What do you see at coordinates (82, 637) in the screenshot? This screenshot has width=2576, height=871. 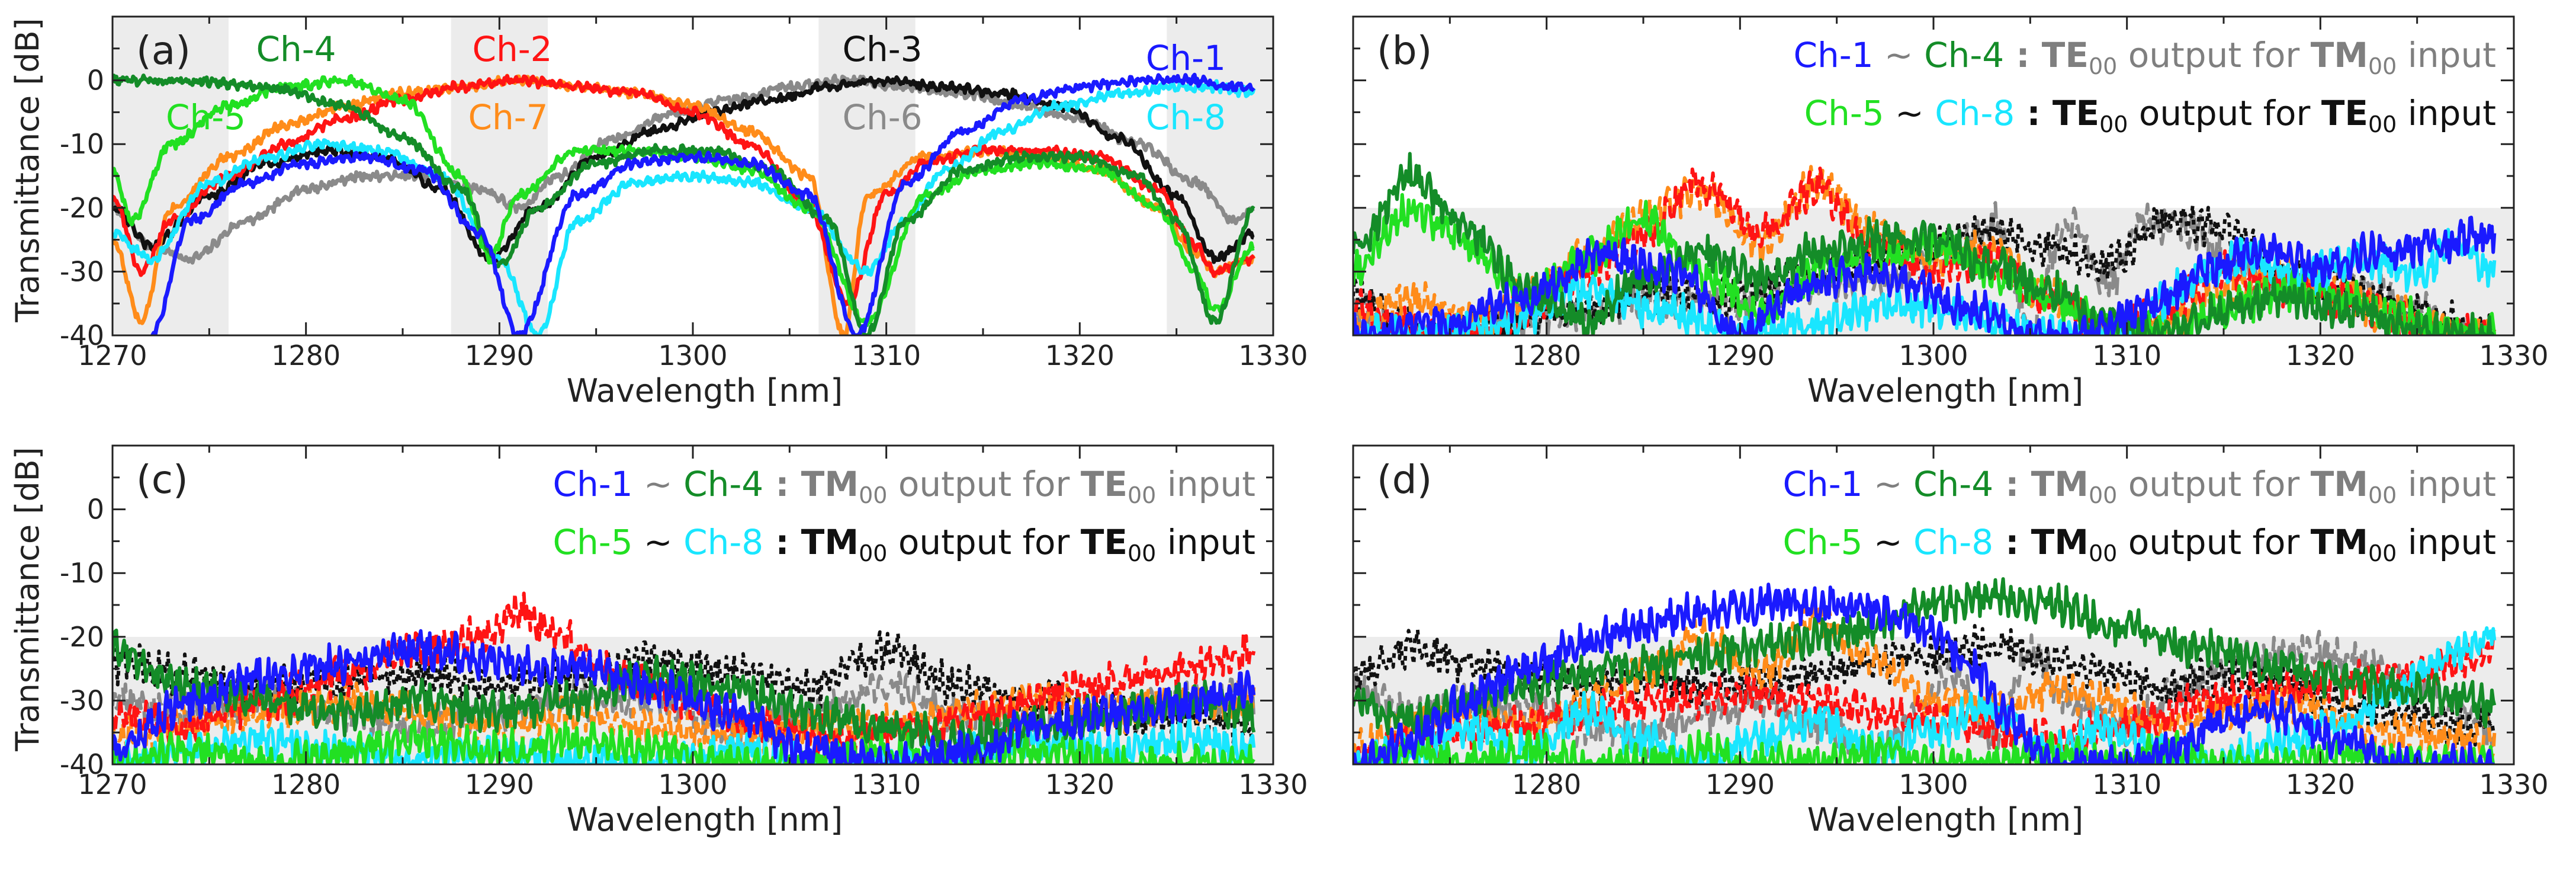 I see `y-tick-label: -20` at bounding box center [82, 637].